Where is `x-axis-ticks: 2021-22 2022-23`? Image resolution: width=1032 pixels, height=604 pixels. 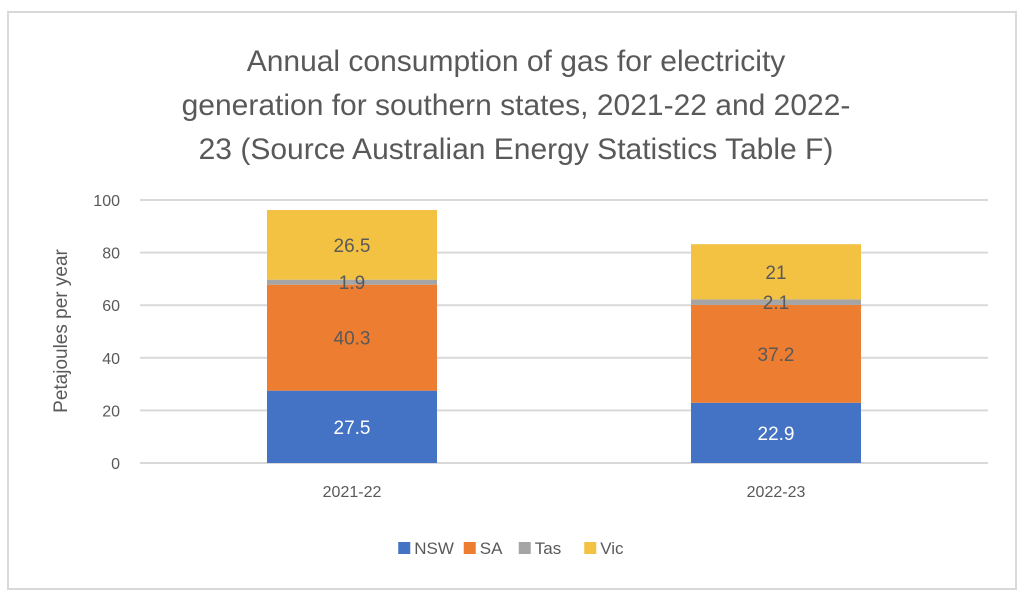 x-axis-ticks: 2021-22 2022-23 is located at coordinates (564, 492).